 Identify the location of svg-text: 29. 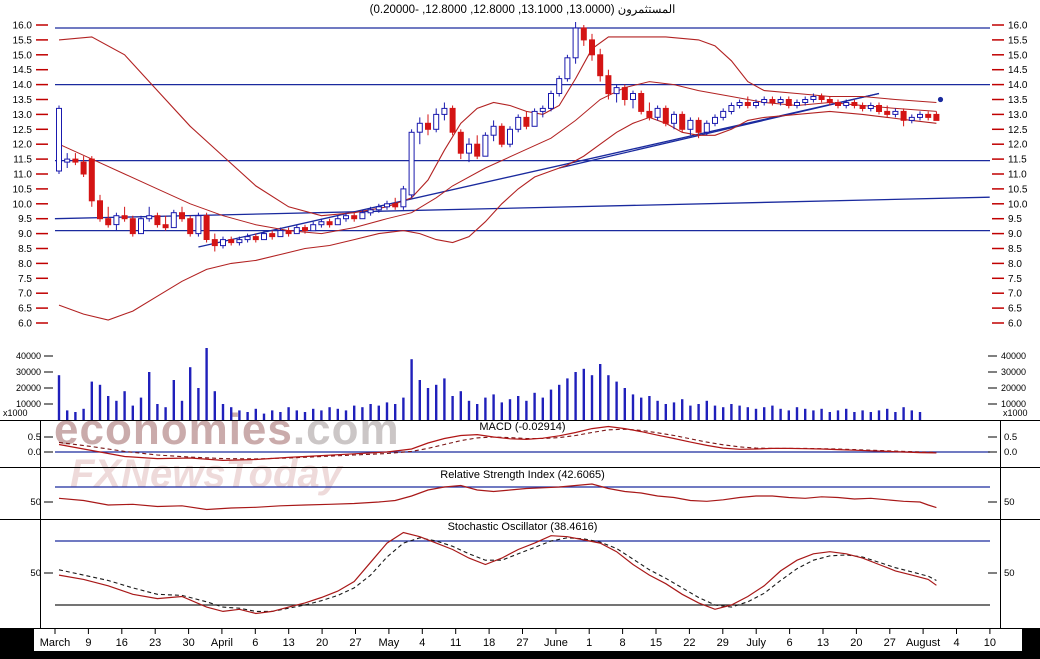
(723, 643).